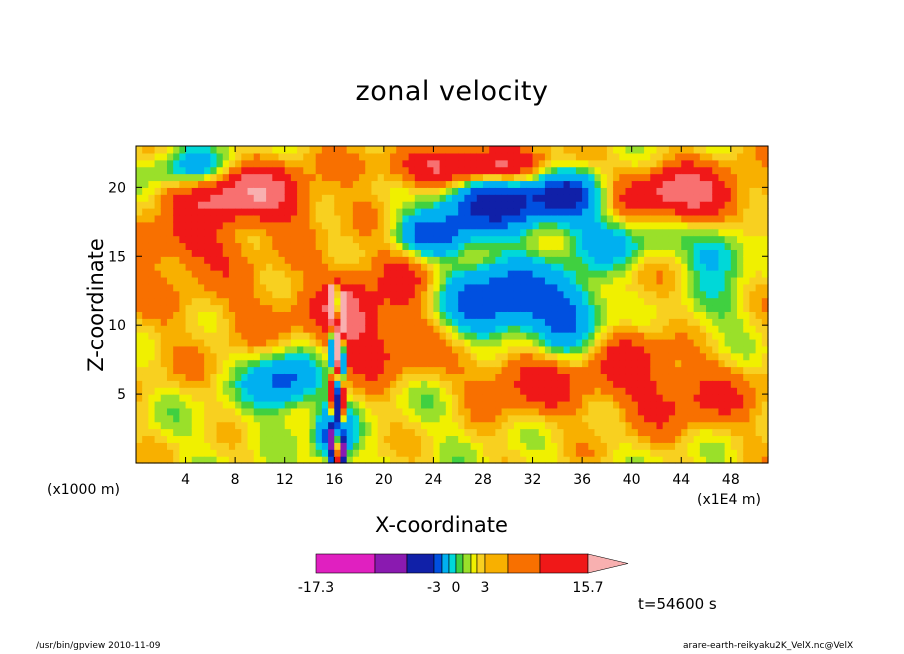 Image resolution: width=904 pixels, height=654 pixels. What do you see at coordinates (677, 604) in the screenshot?
I see `time-label: t=54600 s` at bounding box center [677, 604].